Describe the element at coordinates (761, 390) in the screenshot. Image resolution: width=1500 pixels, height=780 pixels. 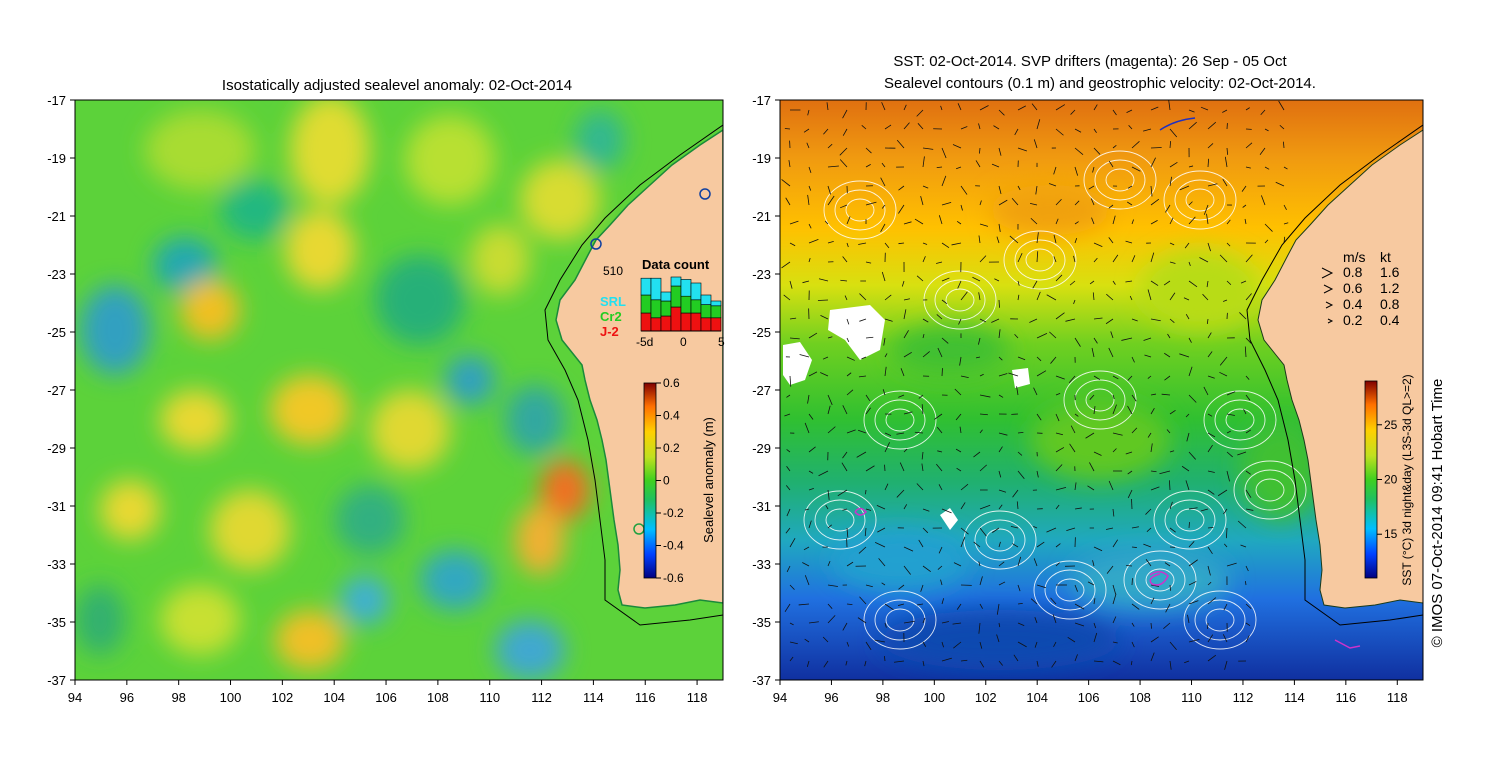
I see `right-y-tick-label: -27` at that location.